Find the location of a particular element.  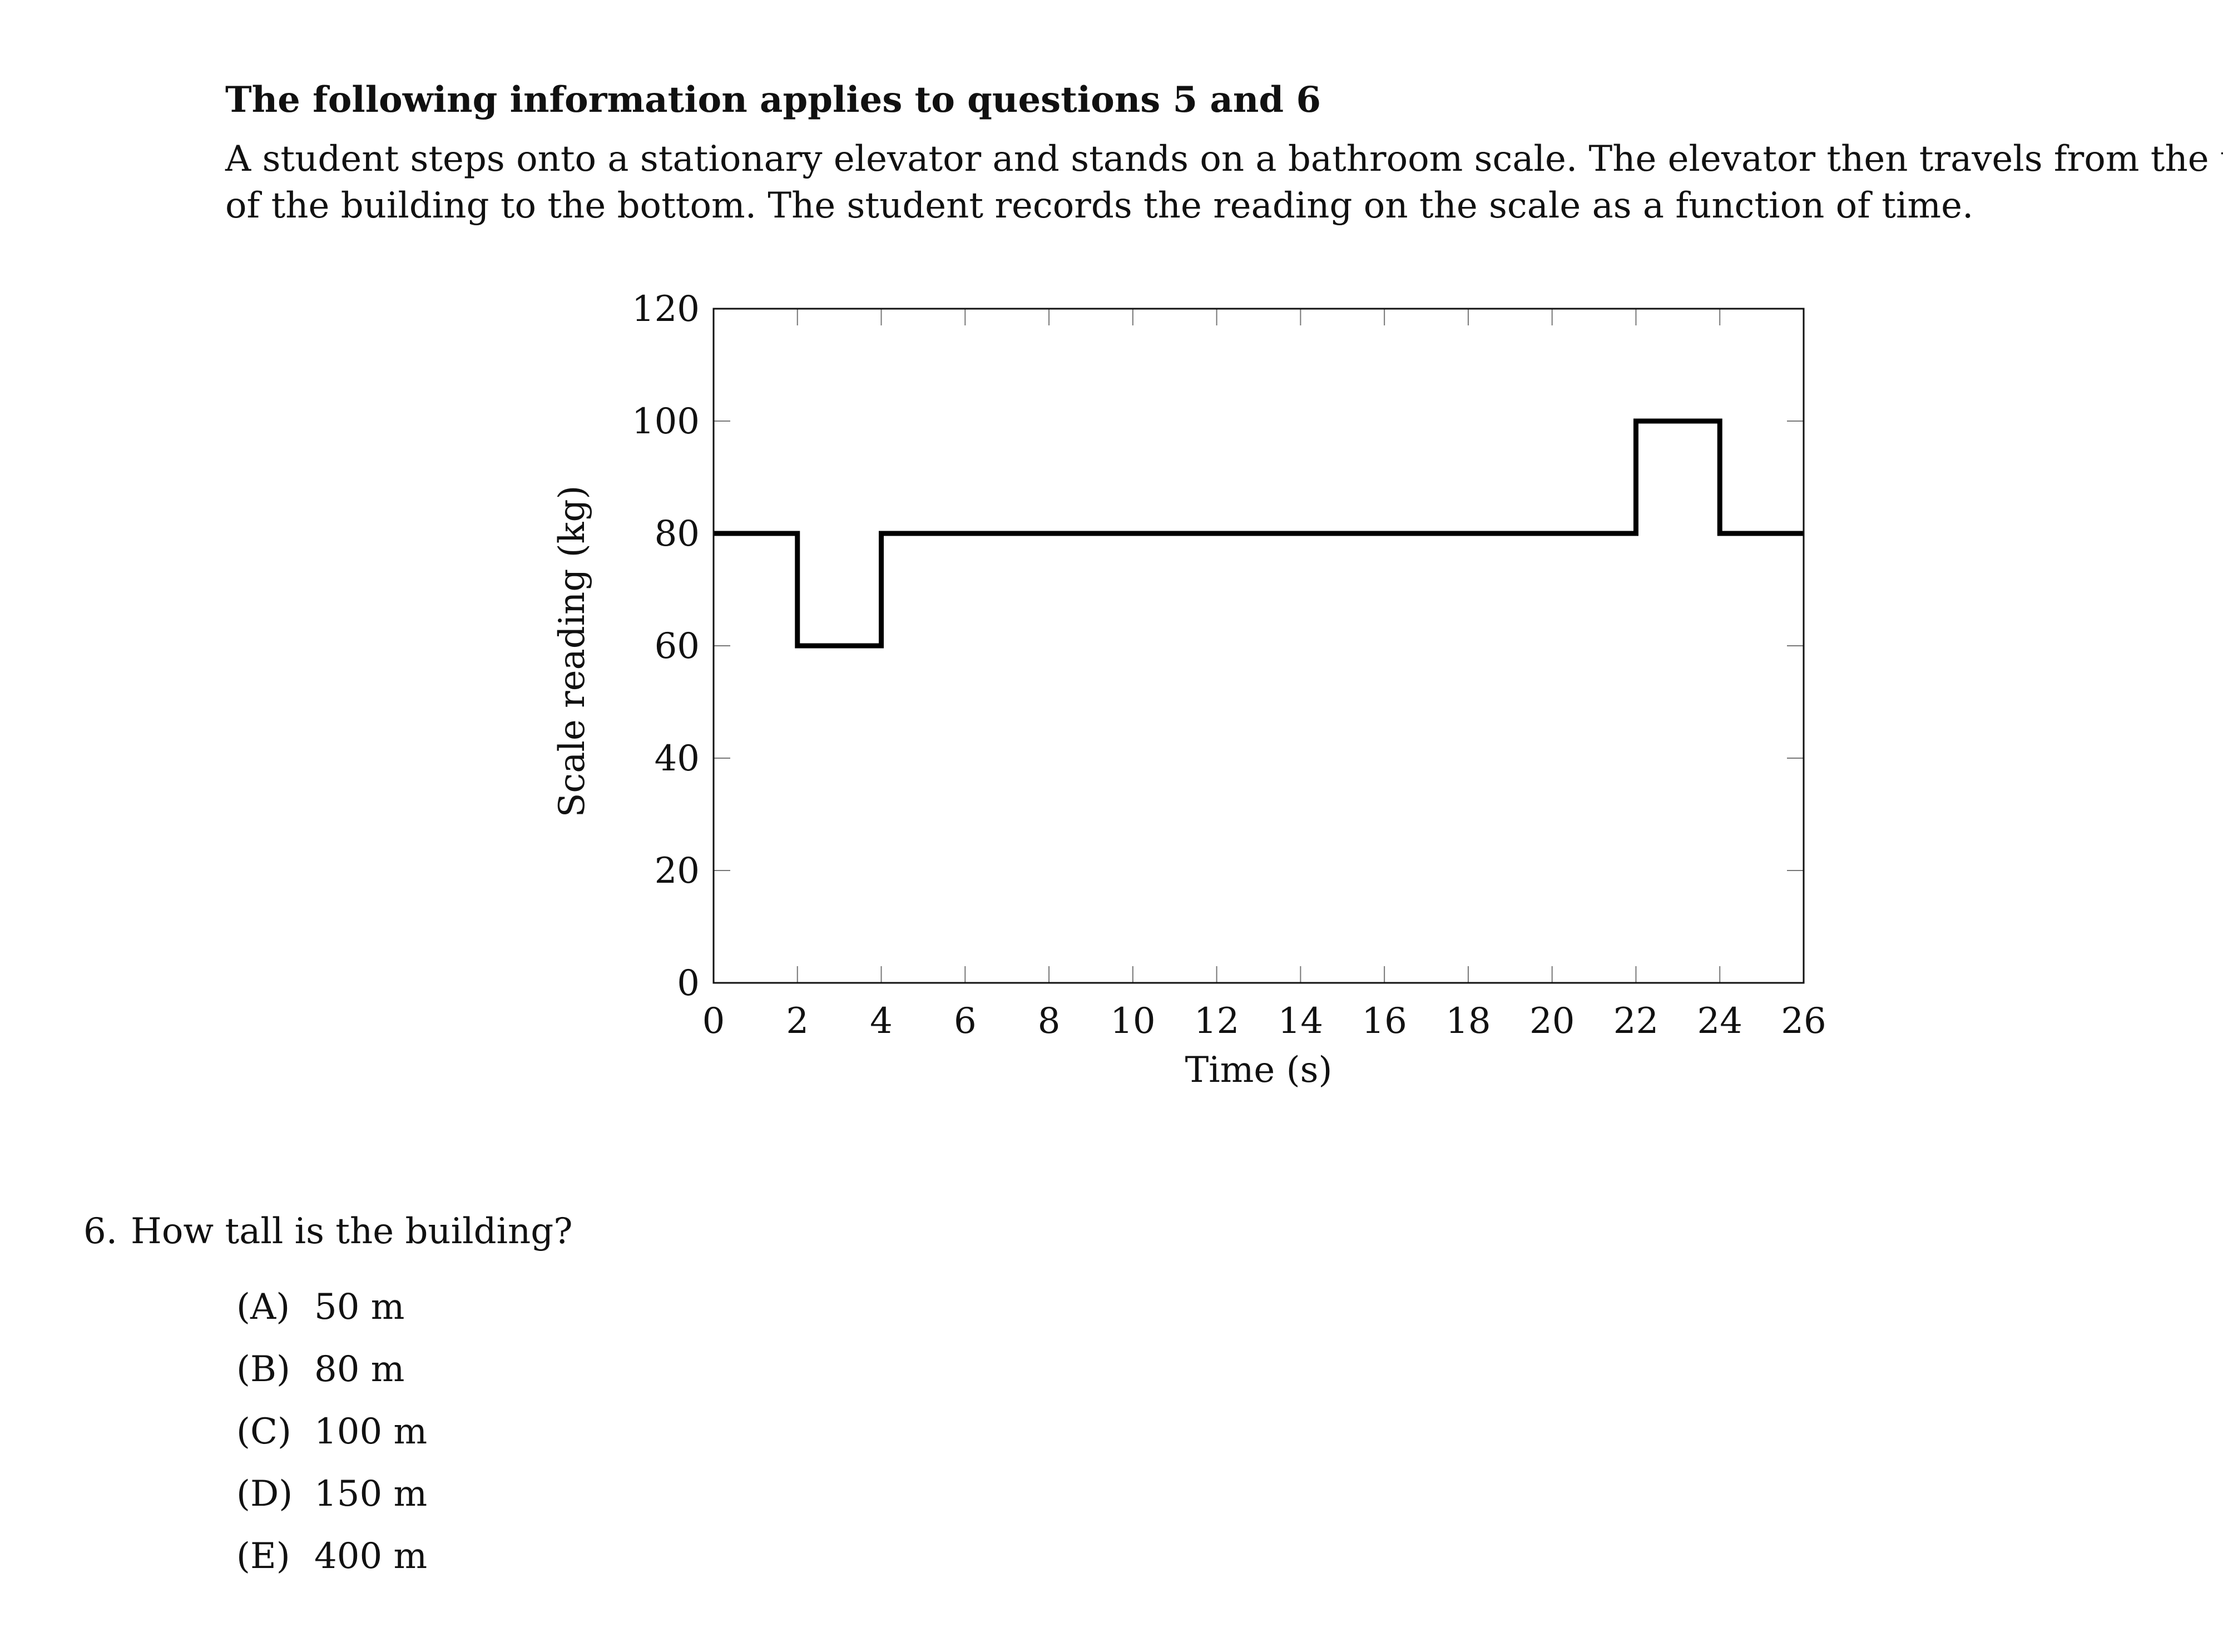

x-tick-label: 20 is located at coordinates (1552, 1021).